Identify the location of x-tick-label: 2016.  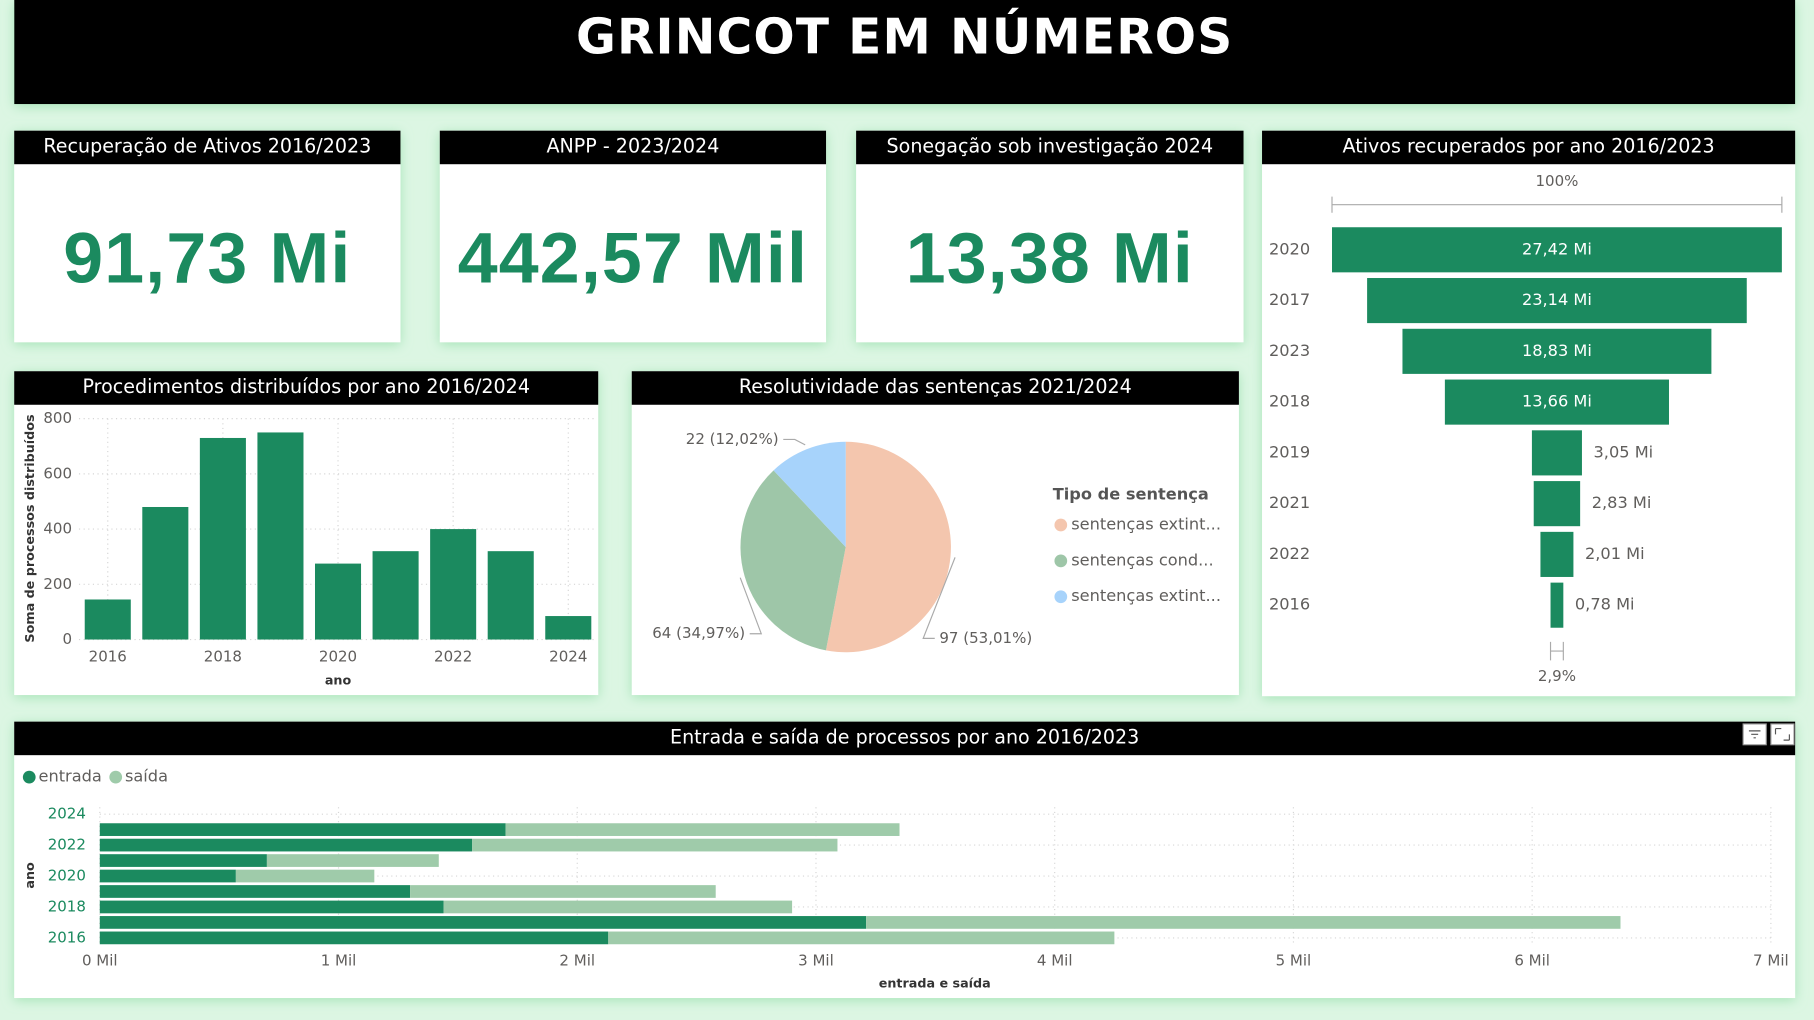
(108, 656).